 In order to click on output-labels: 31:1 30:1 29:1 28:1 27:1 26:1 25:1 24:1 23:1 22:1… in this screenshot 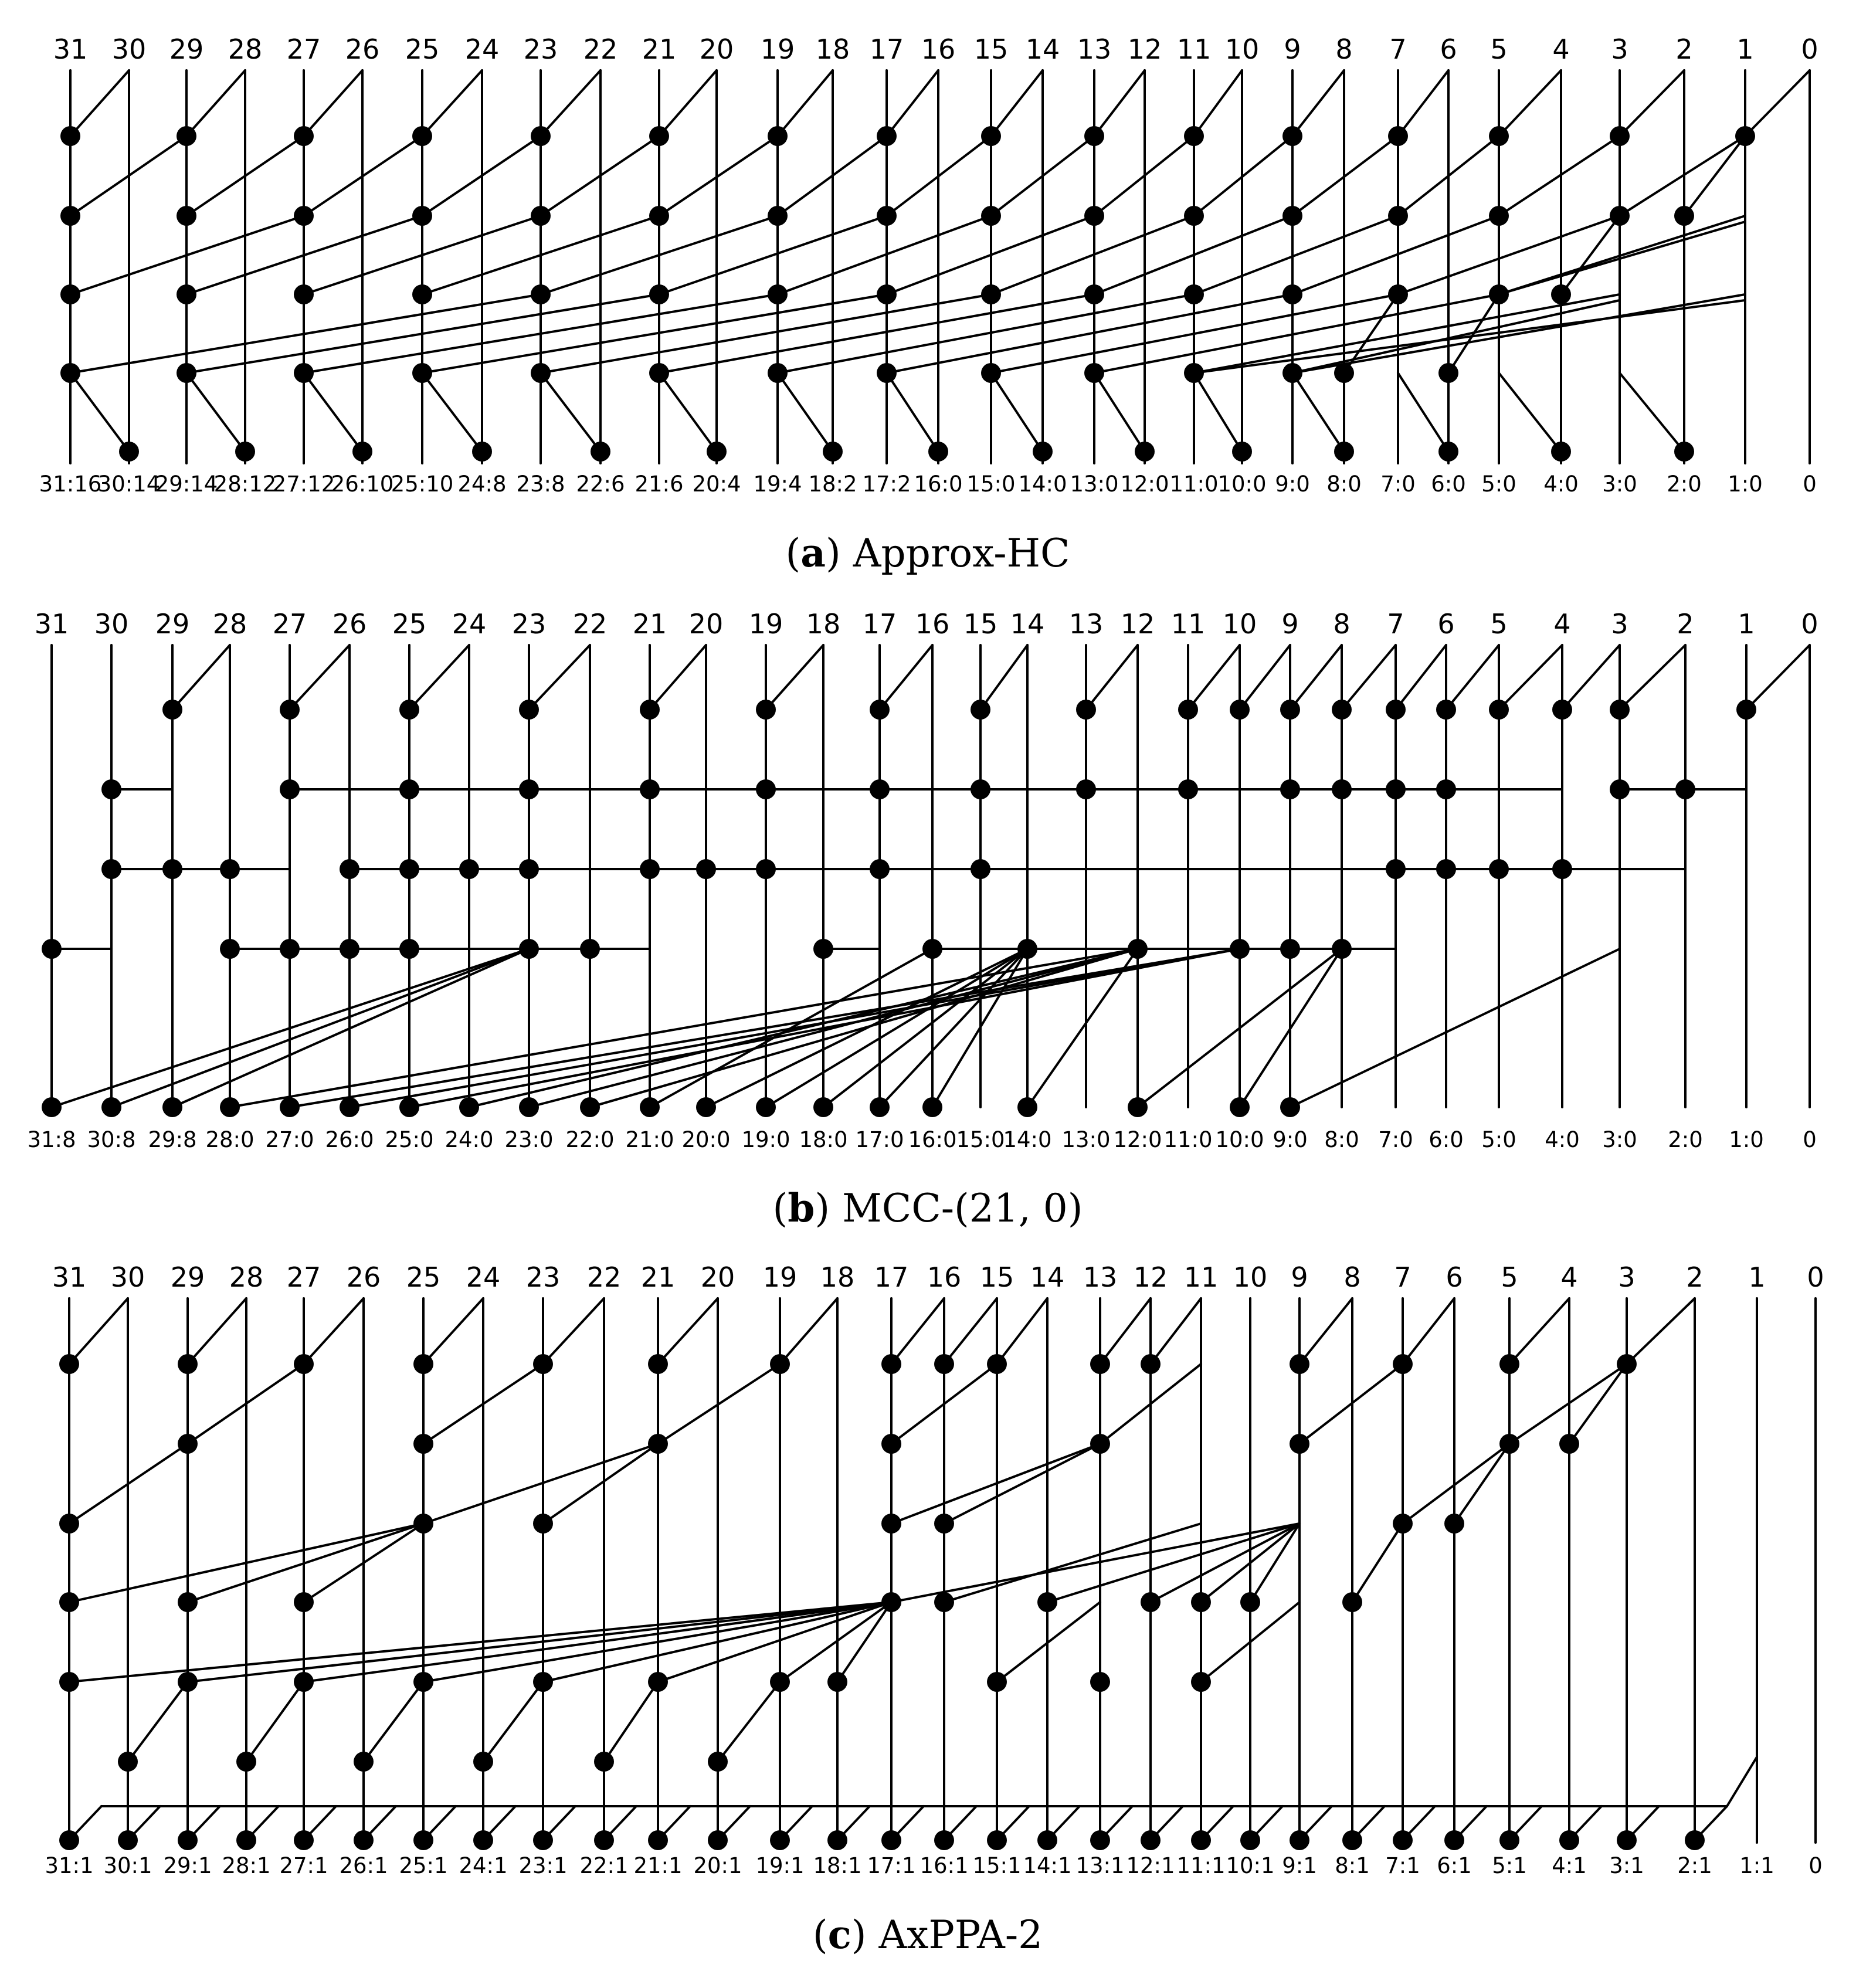, I will do `click(933, 1865)`.